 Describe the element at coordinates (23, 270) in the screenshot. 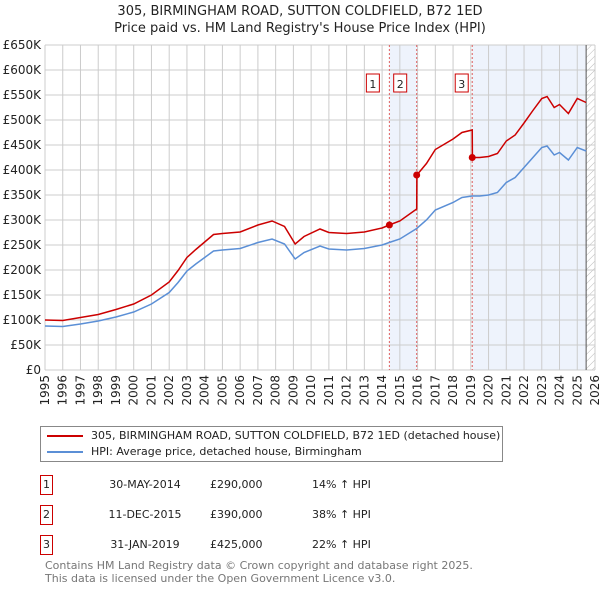

I see `y-tick-label: £200K` at that location.